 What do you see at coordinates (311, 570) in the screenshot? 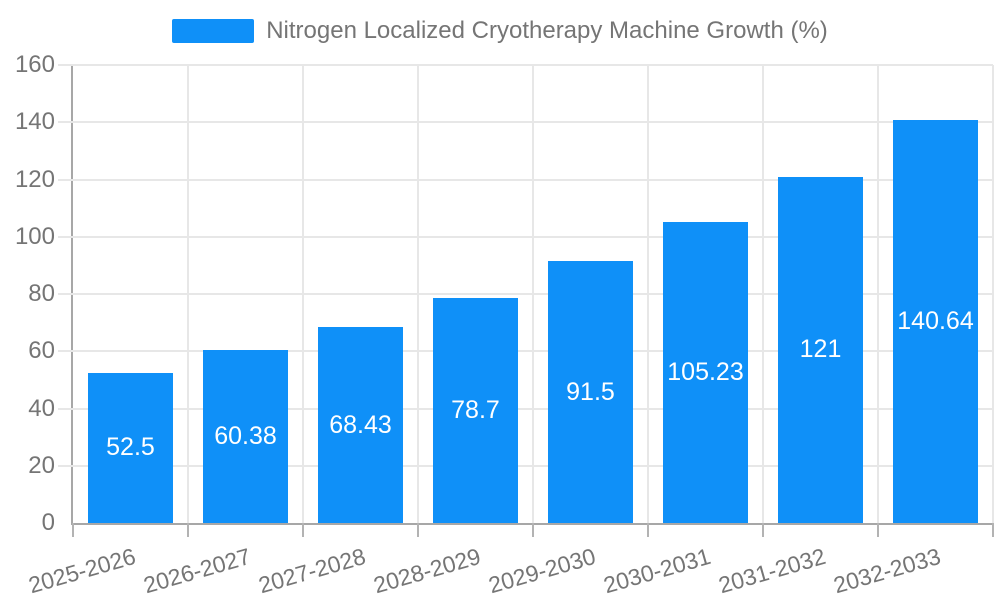
I see `x-axis-category-label: 2027-2028` at bounding box center [311, 570].